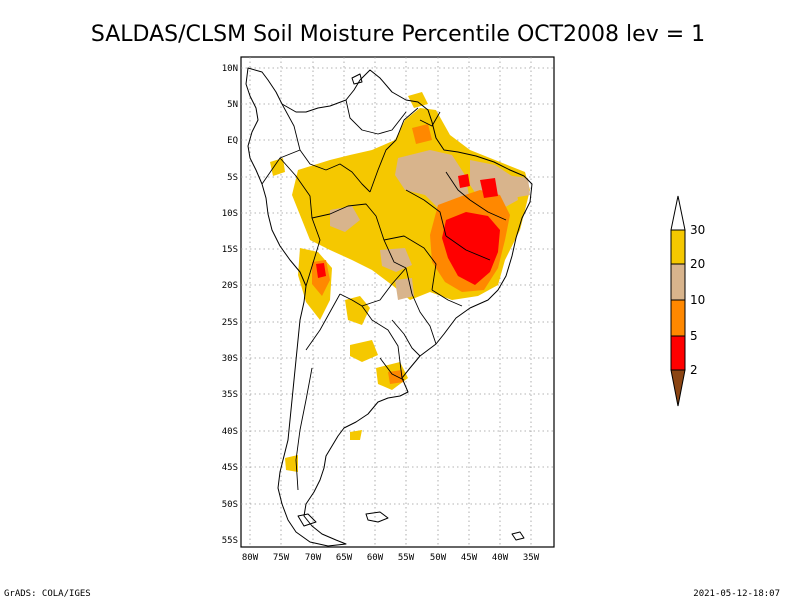  What do you see at coordinates (230, 323) in the screenshot?
I see `lat-label: 25S` at bounding box center [230, 323].